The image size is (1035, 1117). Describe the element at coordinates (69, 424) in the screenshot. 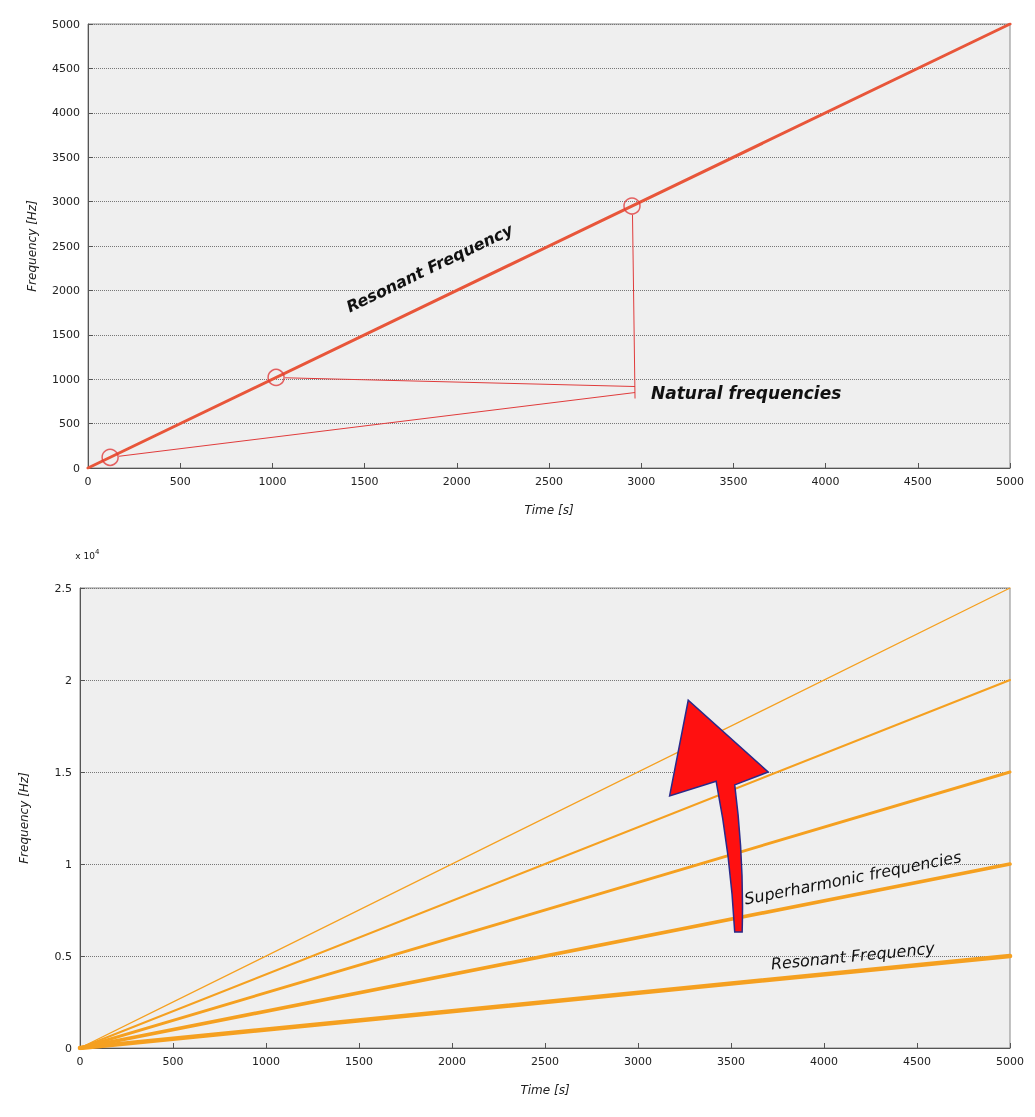

I see `y-tick-label: 500` at that location.